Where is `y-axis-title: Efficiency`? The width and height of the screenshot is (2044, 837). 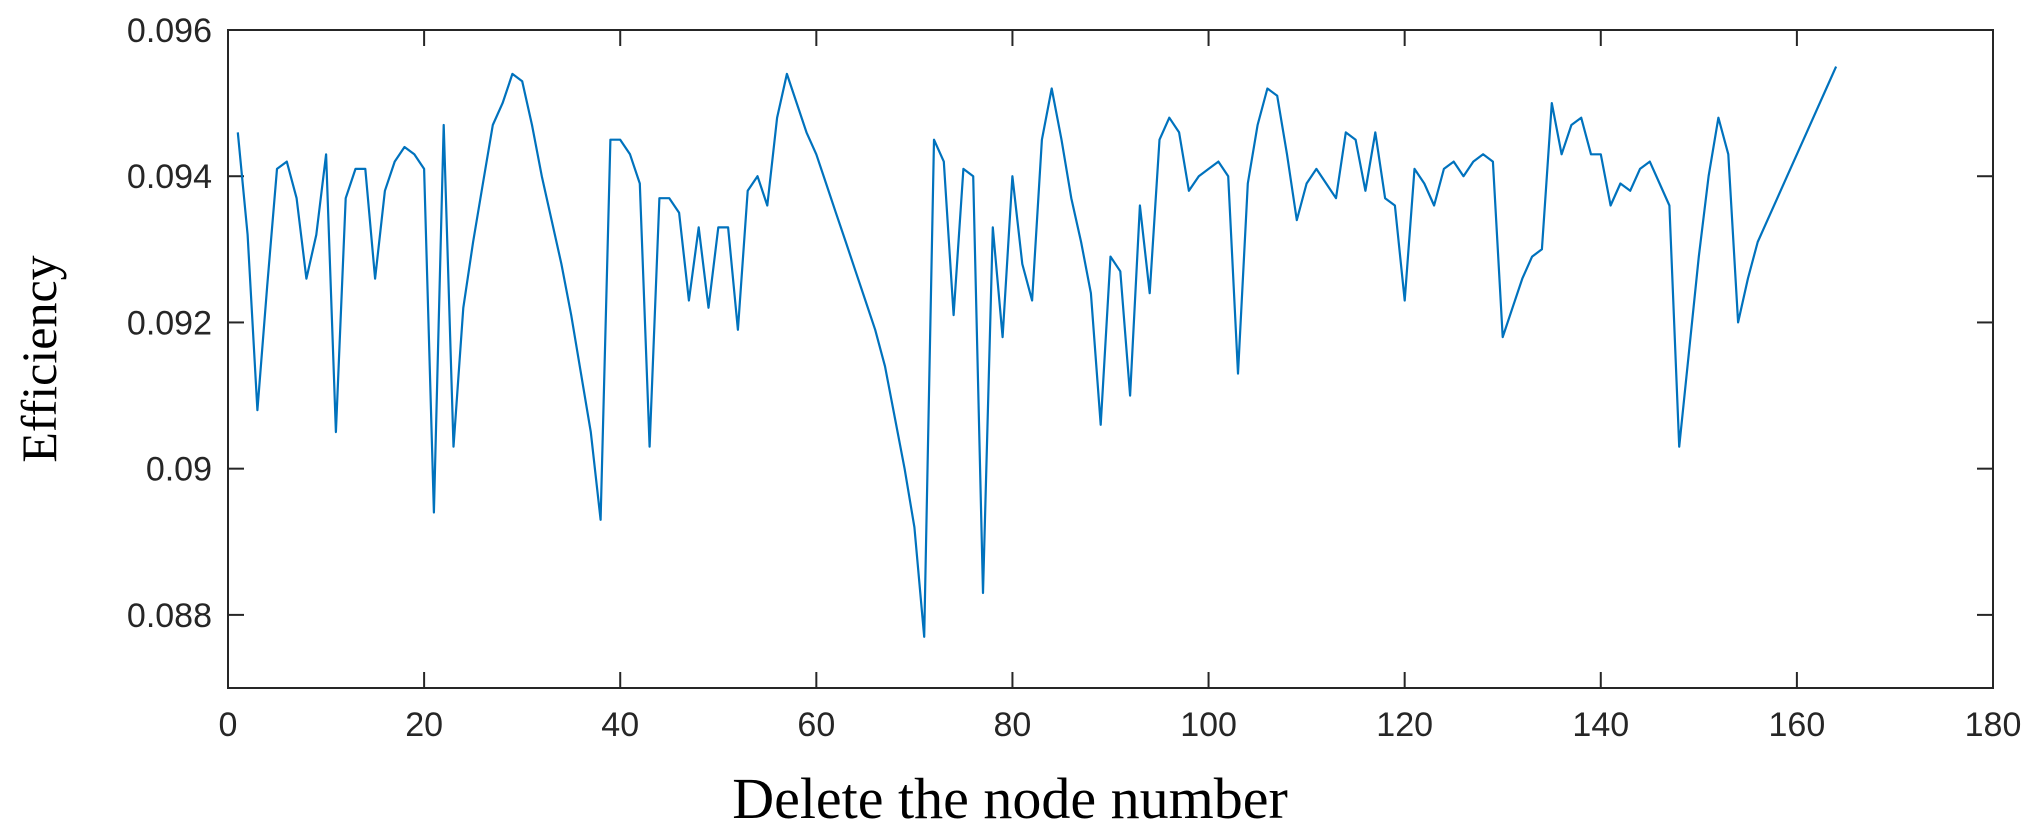 y-axis-title: Efficiency is located at coordinates (39, 358).